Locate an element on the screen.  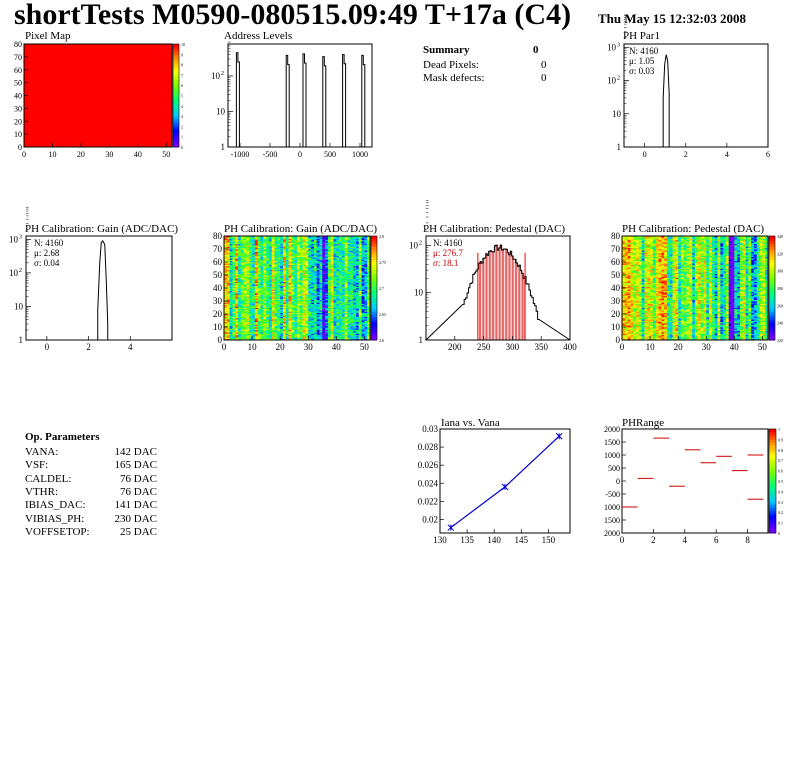
y-tick-label: 20 is located at coordinates (218, 314).